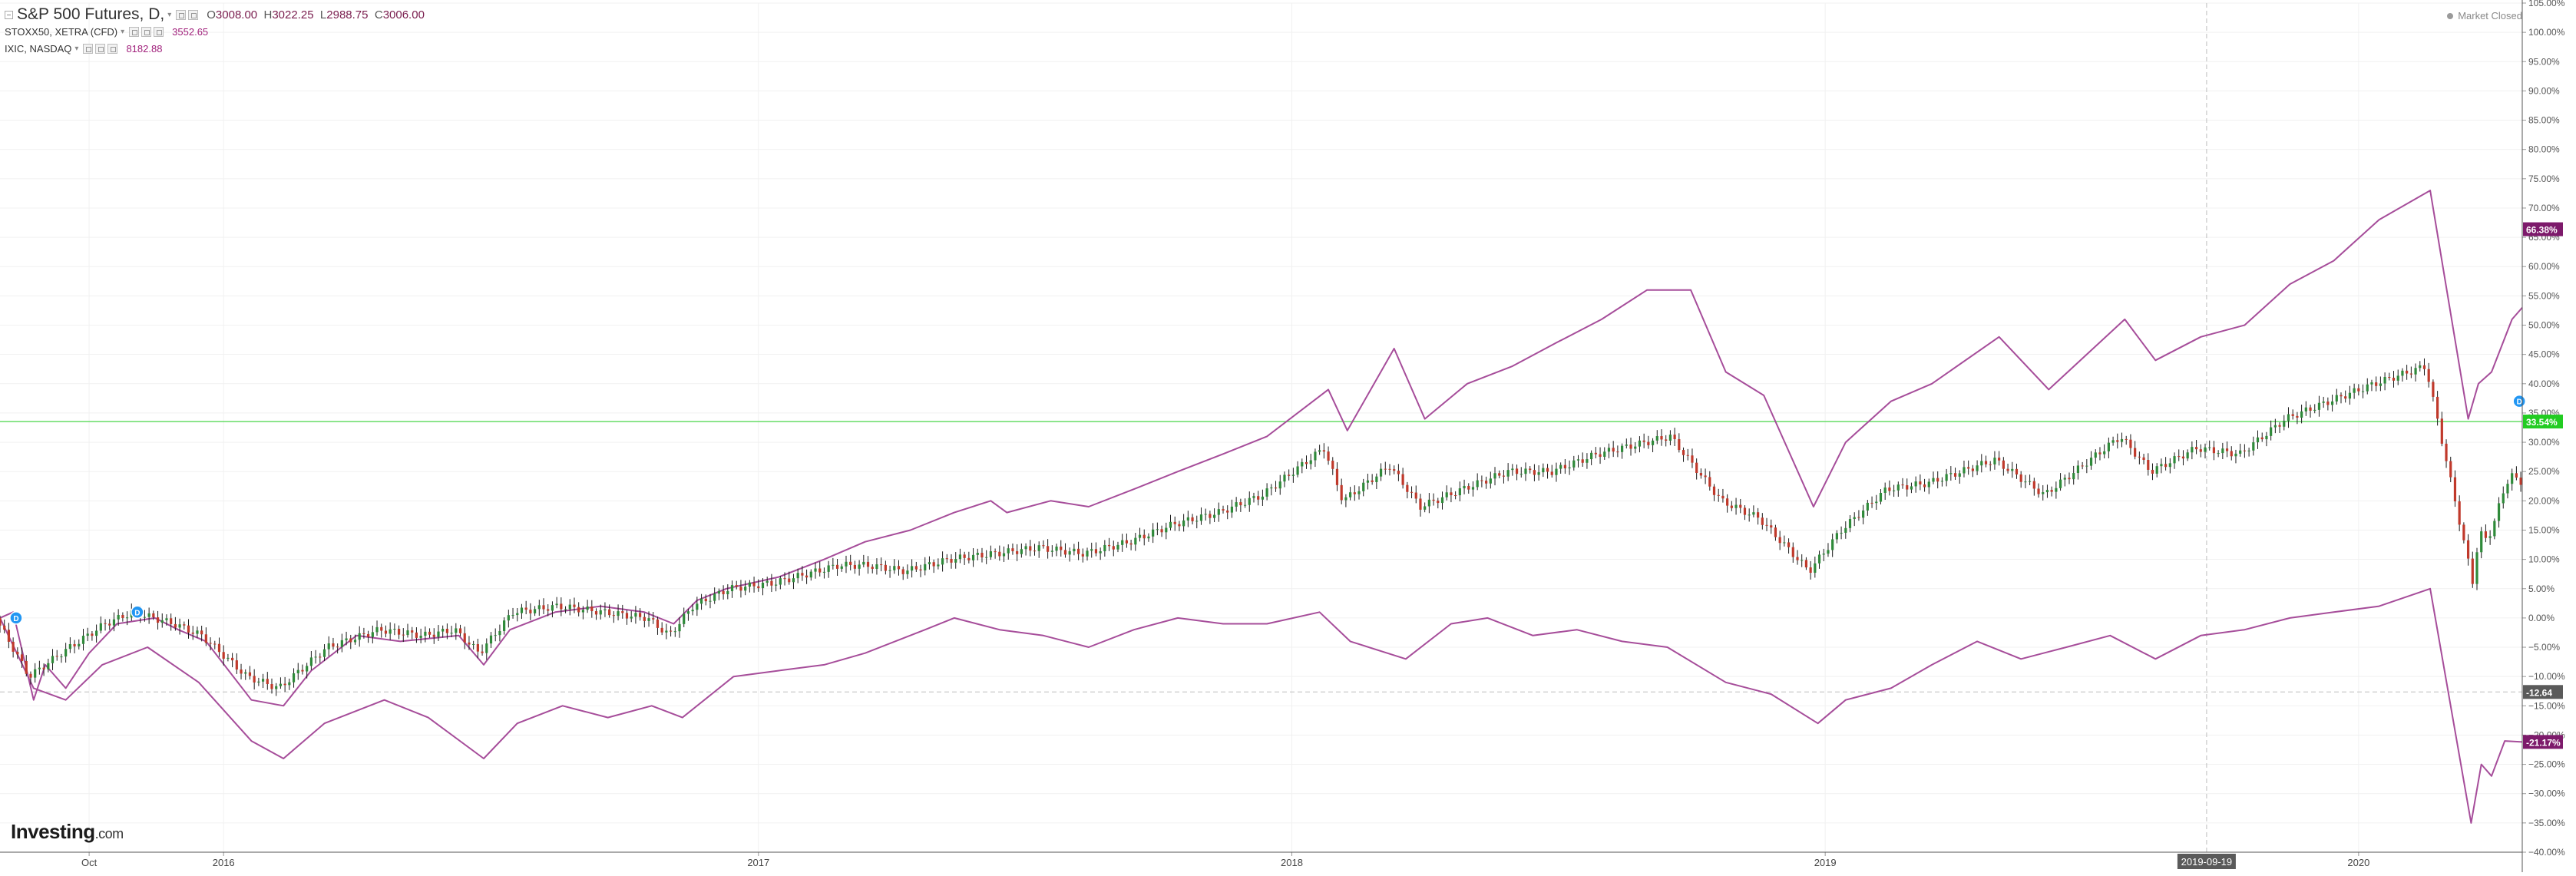 This screenshot has width=2576, height=876. I want to click on collapse-icon, so click(9, 14).